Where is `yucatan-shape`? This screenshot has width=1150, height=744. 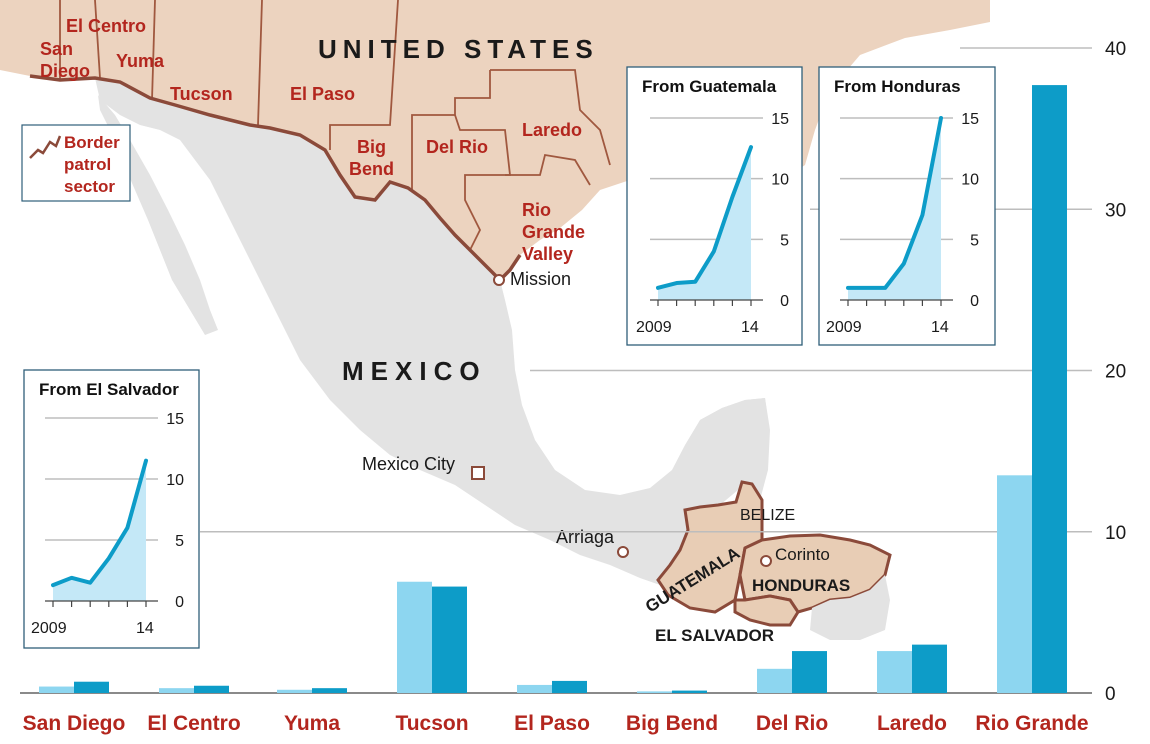 yucatan-shape is located at coordinates (735, 449).